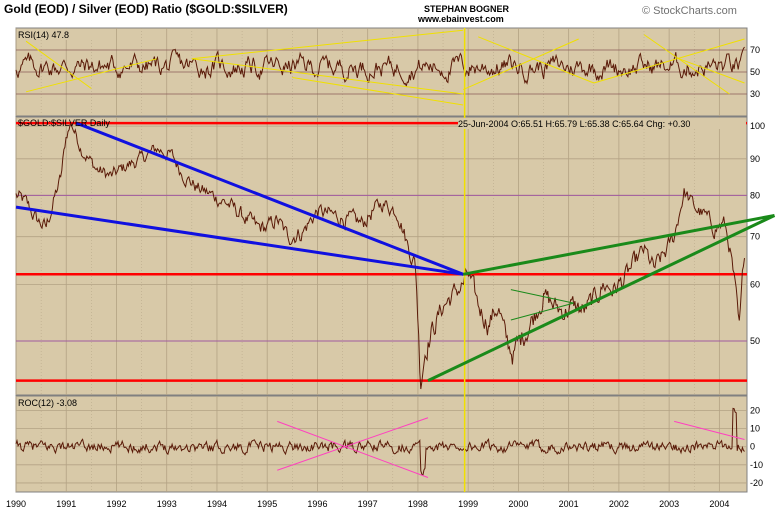 The width and height of the screenshot is (780, 514). Describe the element at coordinates (756, 483) in the screenshot. I see `y-tick-label: -20` at that location.